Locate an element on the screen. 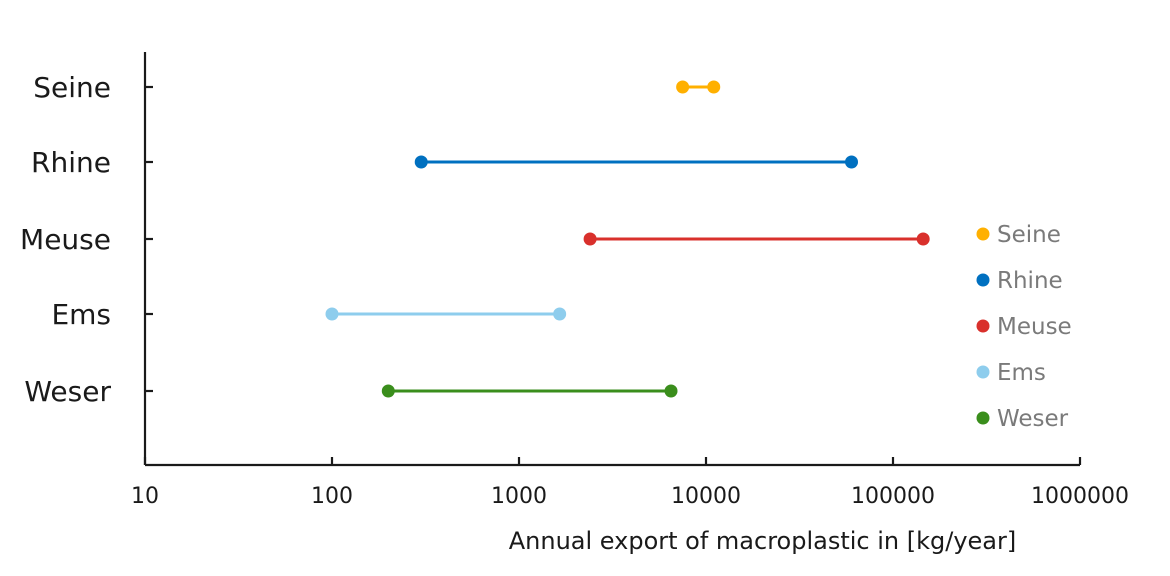 Image resolution: width=1170 pixels, height=576 pixels. legend-entry-ems: Ems is located at coordinates (1011, 373).